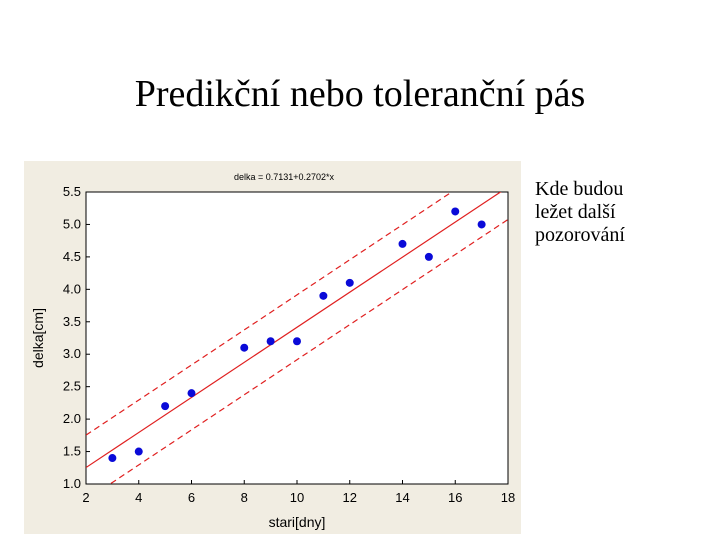 The image size is (720, 540). I want to click on x-tick-label: 14, so click(402, 497).